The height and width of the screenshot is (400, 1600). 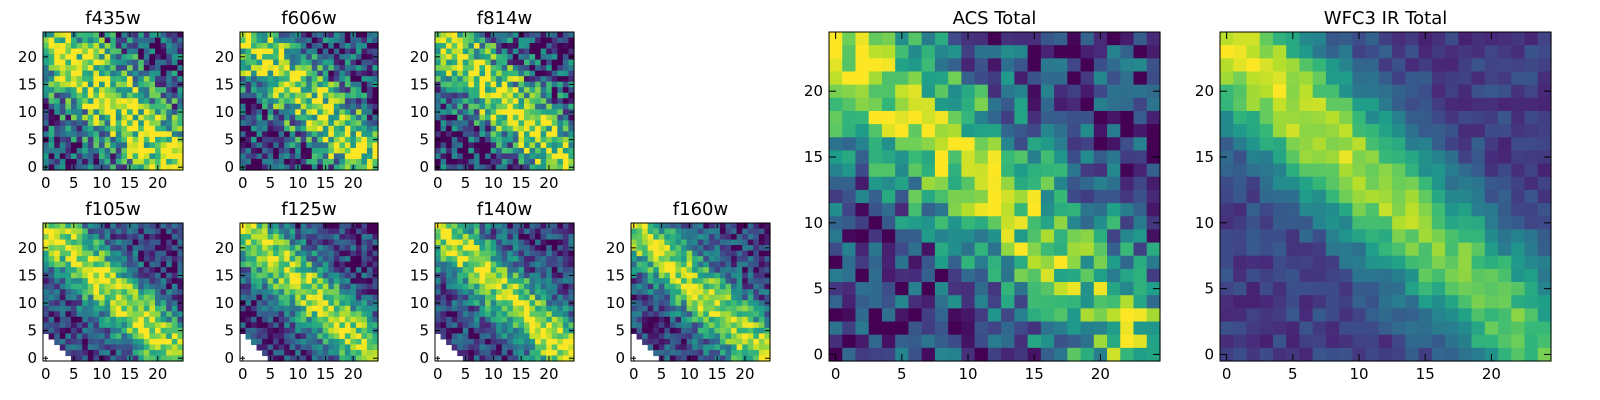 What do you see at coordinates (662, 374) in the screenshot?
I see `x-tick-label: 5` at bounding box center [662, 374].